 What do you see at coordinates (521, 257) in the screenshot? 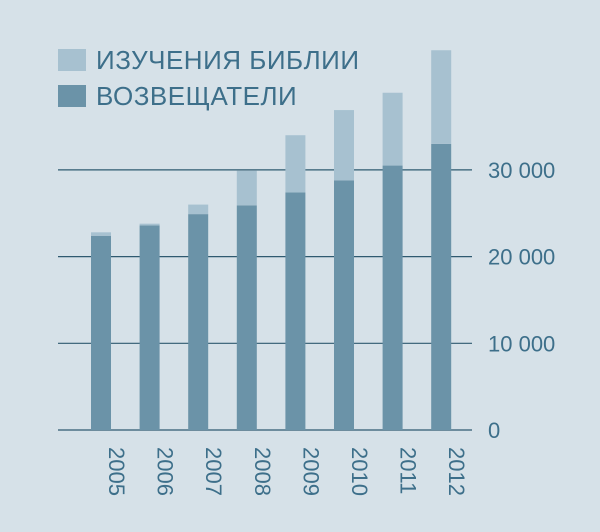
I see `y-tick-label: 20 000` at bounding box center [521, 257].